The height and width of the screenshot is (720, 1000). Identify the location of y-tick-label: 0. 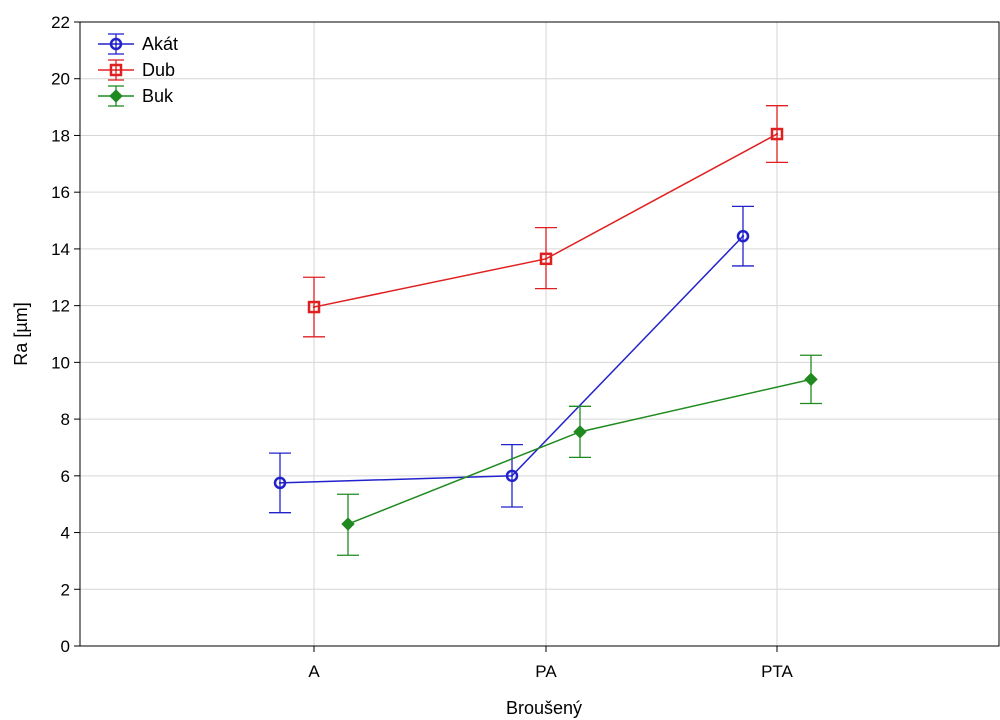
(65, 646).